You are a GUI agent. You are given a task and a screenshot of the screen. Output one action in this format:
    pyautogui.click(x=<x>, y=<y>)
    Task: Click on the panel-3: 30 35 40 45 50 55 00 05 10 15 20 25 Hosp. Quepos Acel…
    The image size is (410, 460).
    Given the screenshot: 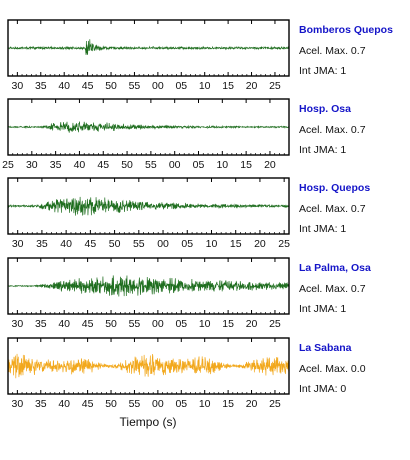 What is the action you would take?
    pyautogui.click(x=188, y=213)
    